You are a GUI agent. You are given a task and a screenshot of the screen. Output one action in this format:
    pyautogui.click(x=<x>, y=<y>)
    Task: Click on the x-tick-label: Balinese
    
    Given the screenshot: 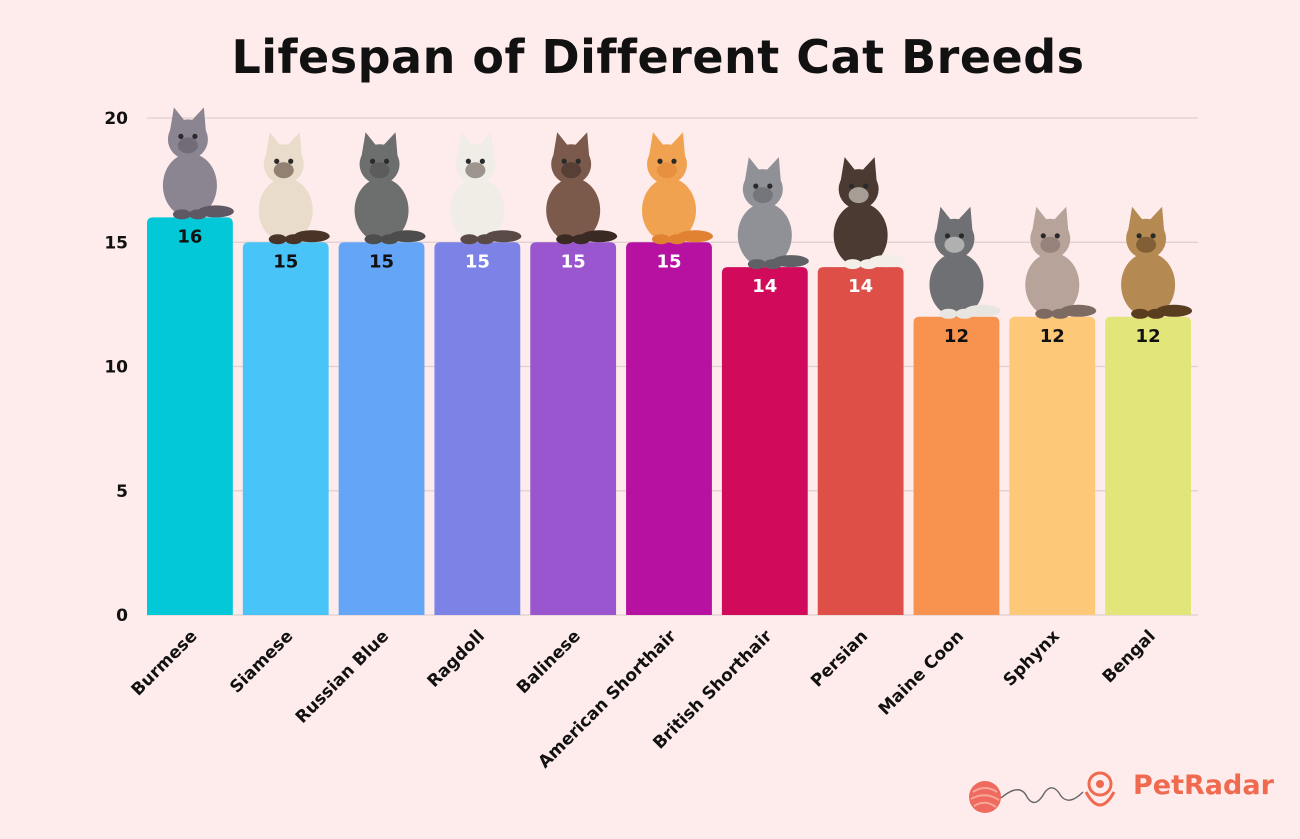 What is the action you would take?
    pyautogui.click(x=549, y=662)
    